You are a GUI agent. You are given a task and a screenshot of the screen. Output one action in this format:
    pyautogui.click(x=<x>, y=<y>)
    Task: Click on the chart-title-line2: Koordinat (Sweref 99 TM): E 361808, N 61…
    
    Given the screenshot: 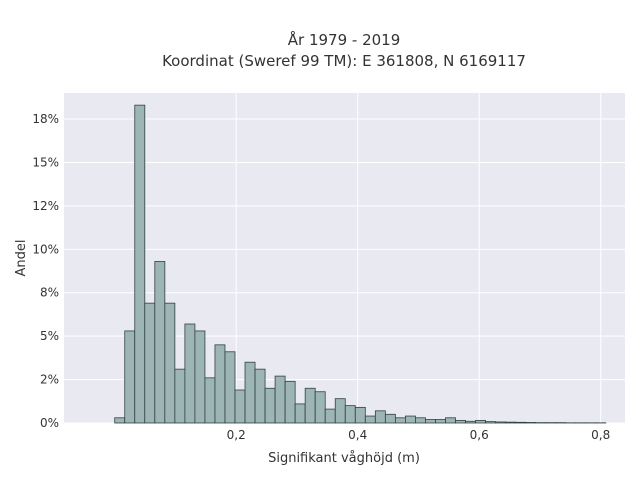 What is the action you would take?
    pyautogui.click(x=344, y=61)
    